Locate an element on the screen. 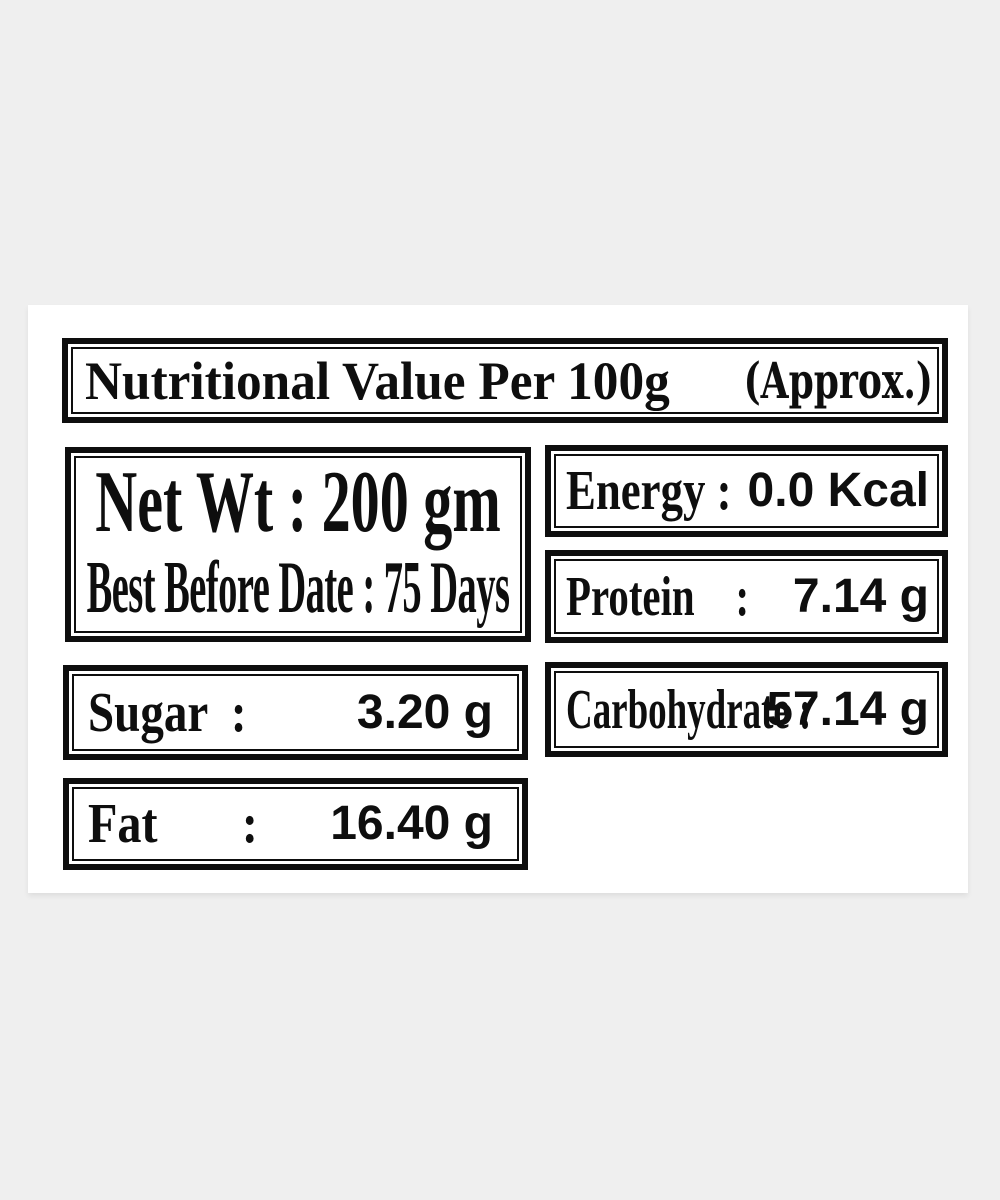  fat-label: Fat : is located at coordinates (173, 824).